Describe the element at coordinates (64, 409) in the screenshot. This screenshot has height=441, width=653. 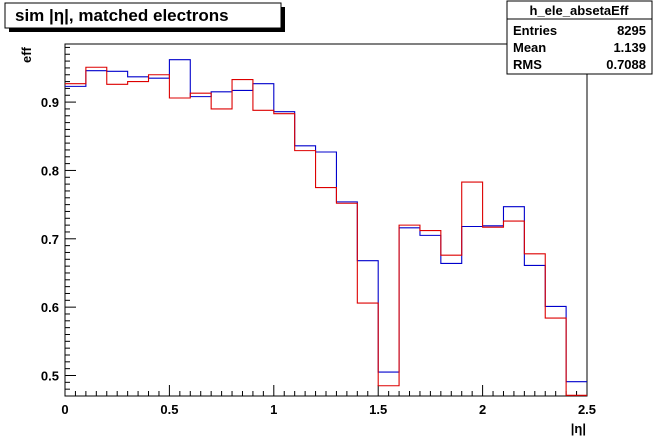
I see `x-tick-label: 0` at that location.